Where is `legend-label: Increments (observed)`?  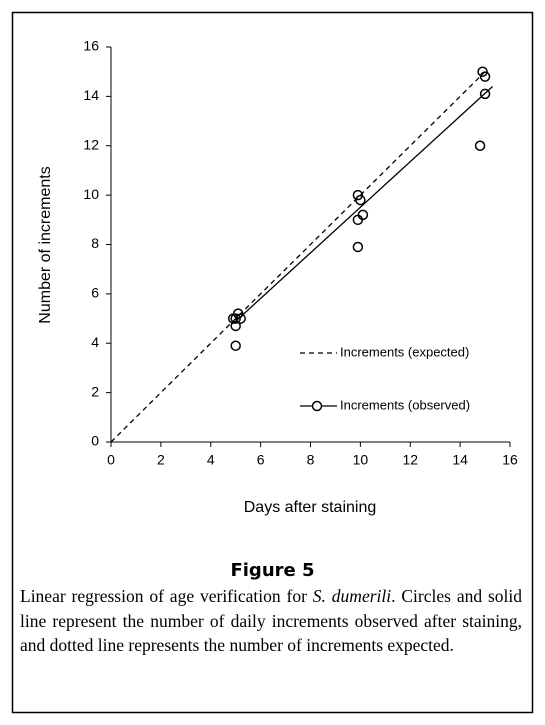
legend-label: Increments (observed) is located at coordinates (405, 404).